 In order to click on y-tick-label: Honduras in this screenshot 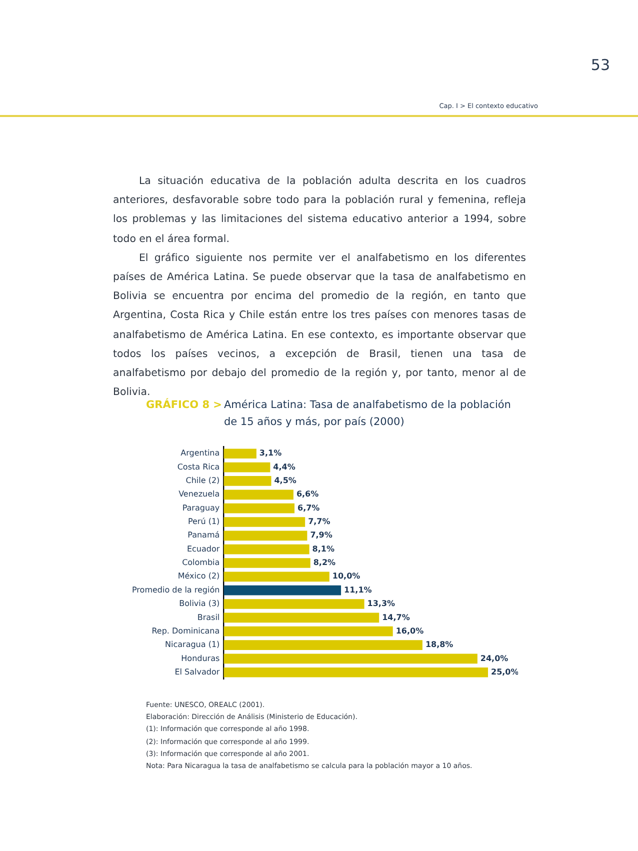, I will do `click(200, 658)`.